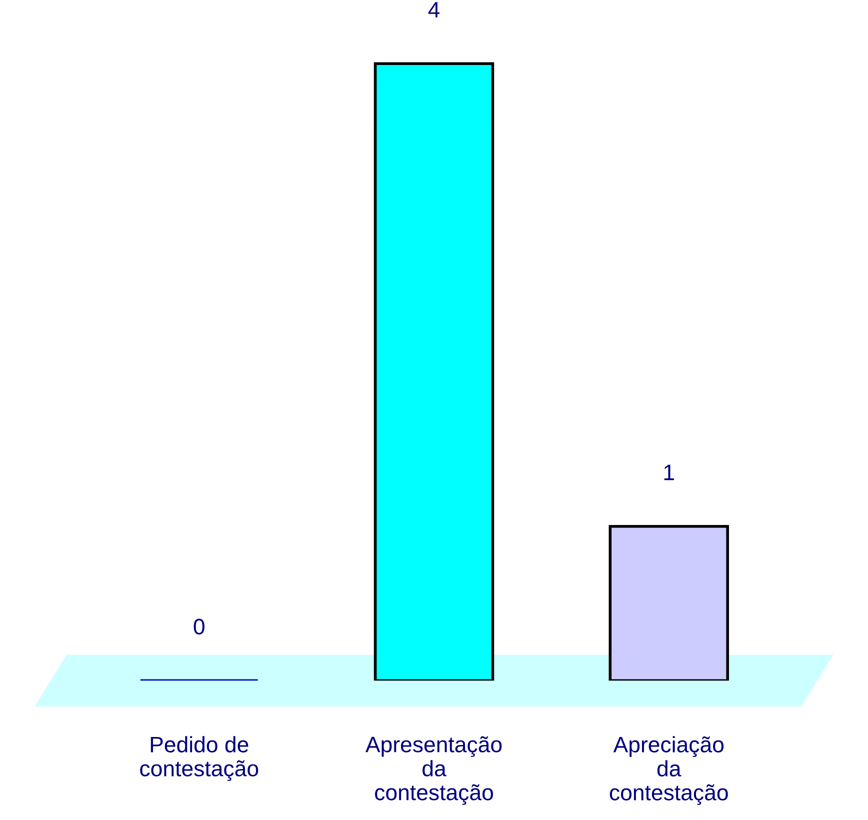 The width and height of the screenshot is (868, 820). Describe the element at coordinates (669, 472) in the screenshot. I see `data-label: 1` at that location.